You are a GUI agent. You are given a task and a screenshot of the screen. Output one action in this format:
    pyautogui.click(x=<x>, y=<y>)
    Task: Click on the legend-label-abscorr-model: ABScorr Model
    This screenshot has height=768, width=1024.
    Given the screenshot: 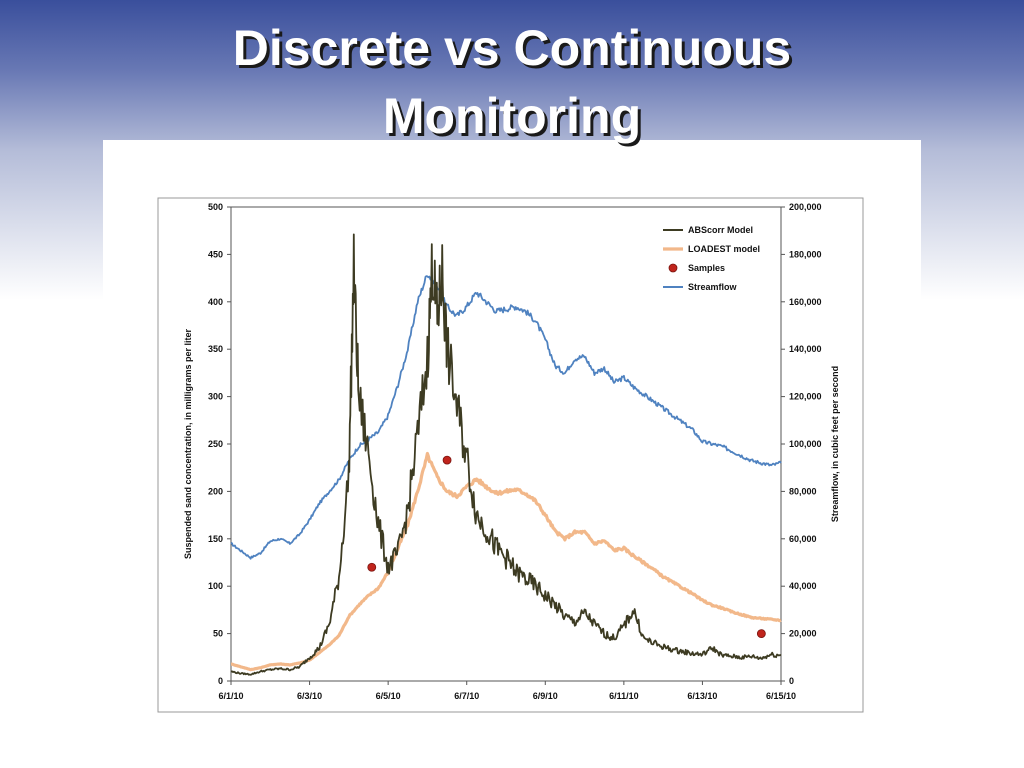 What is the action you would take?
    pyautogui.click(x=720, y=230)
    